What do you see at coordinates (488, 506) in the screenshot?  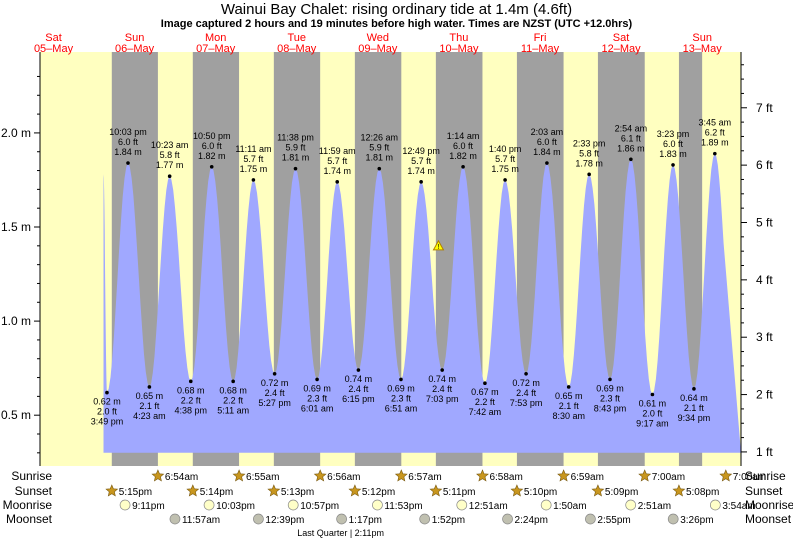 I see `moonrise-time: 12:51am` at bounding box center [488, 506].